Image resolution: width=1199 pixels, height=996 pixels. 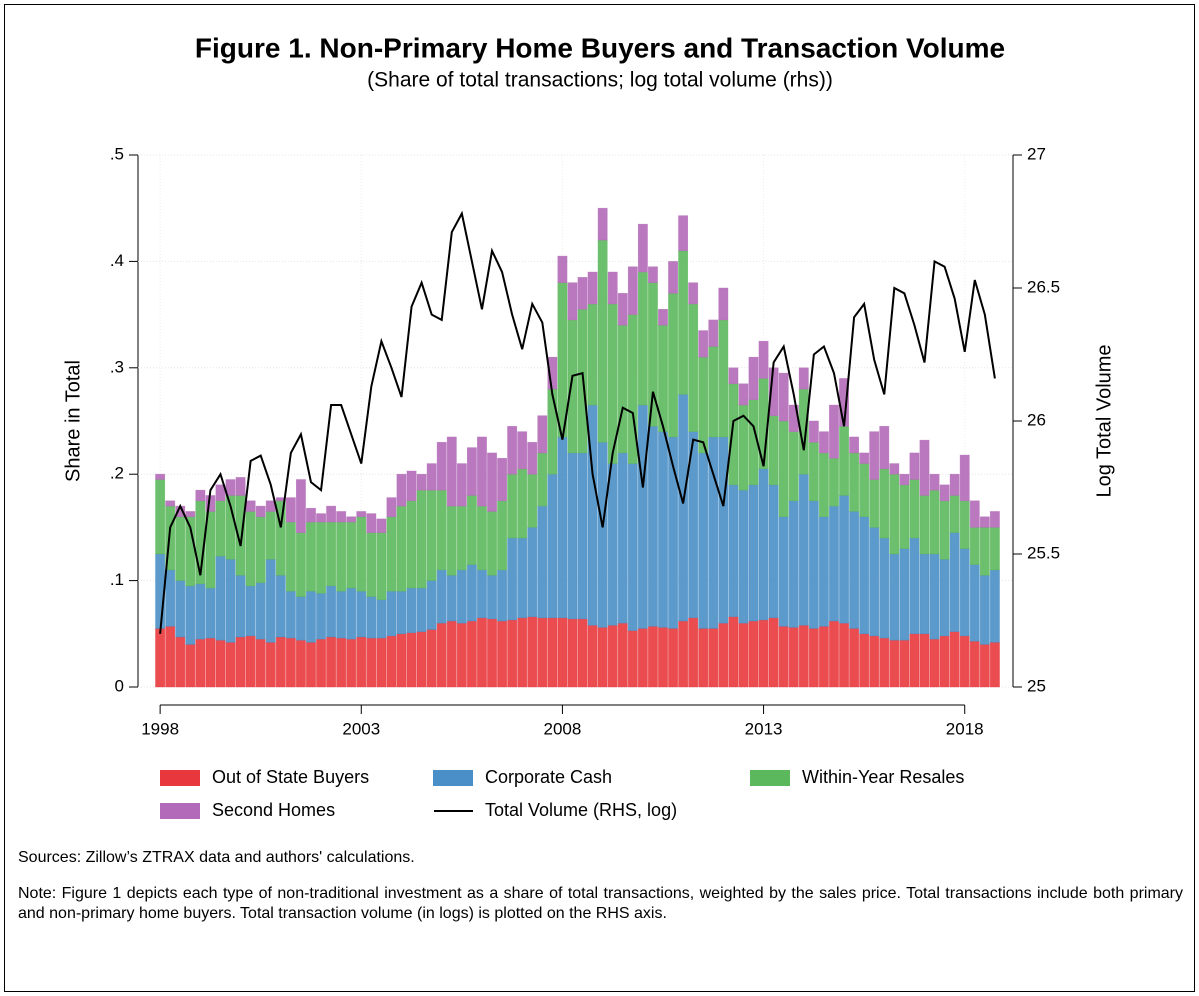 I want to click on y2-tick-label: 27, so click(x=1036, y=153).